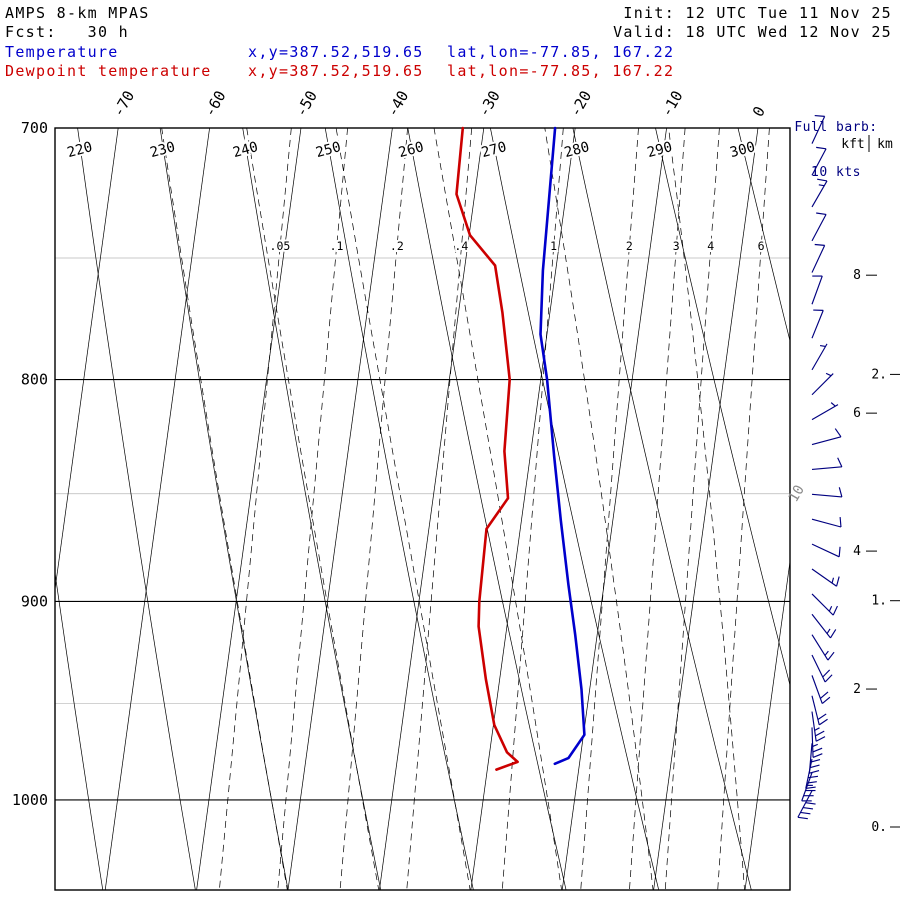 This screenshot has width=900, height=900. Describe the element at coordinates (397, 104) in the screenshot. I see `isotherm-label: -40` at that location.